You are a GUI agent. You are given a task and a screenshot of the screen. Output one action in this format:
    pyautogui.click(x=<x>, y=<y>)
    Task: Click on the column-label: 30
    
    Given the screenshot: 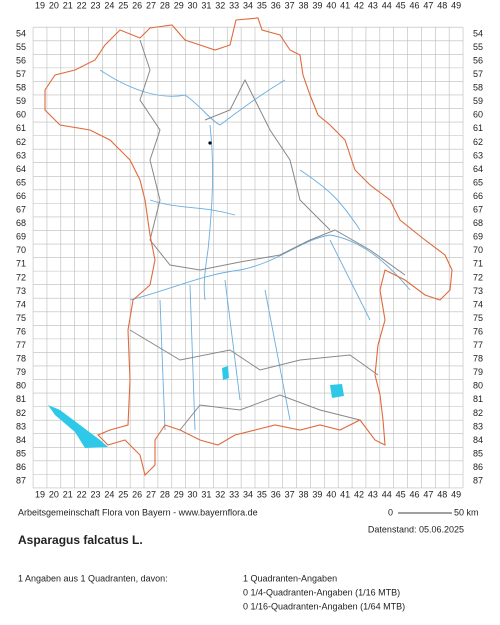 What is the action you would take?
    pyautogui.click(x=193, y=5)
    